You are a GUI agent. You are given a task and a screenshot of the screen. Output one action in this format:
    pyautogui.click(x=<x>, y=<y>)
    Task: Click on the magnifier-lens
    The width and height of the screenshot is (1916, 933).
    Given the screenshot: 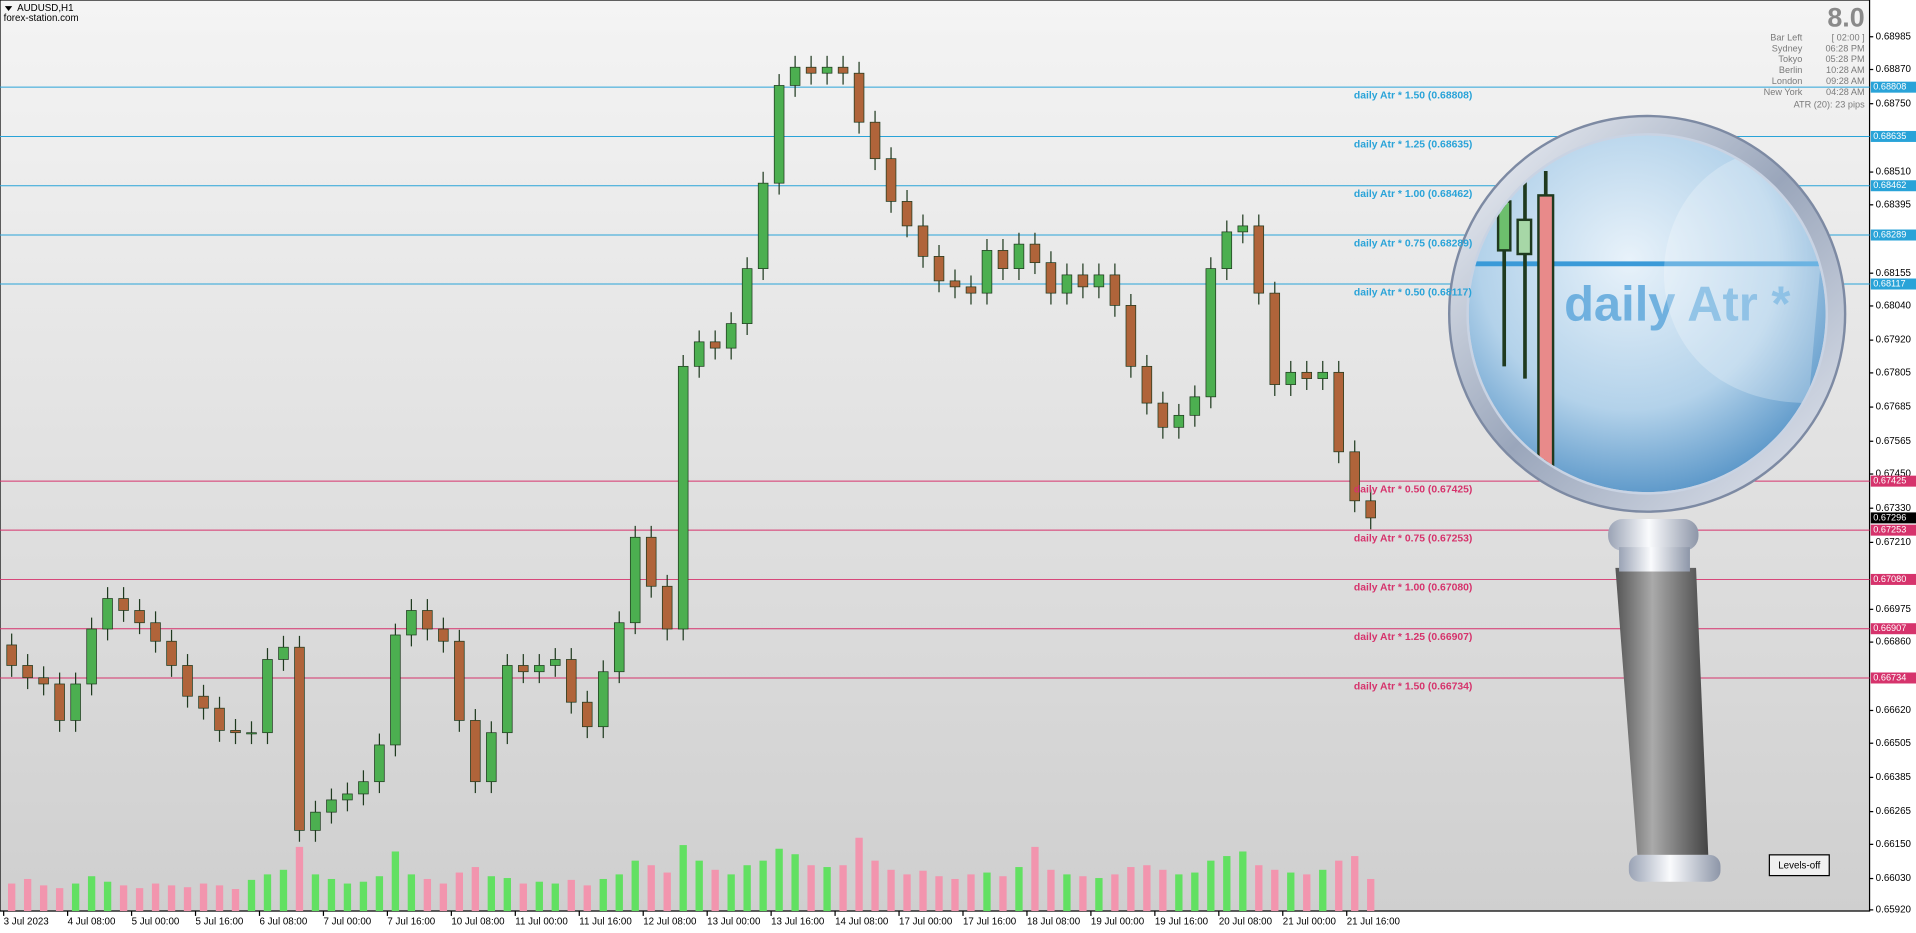 What is the action you would take?
    pyautogui.click(x=1647, y=314)
    